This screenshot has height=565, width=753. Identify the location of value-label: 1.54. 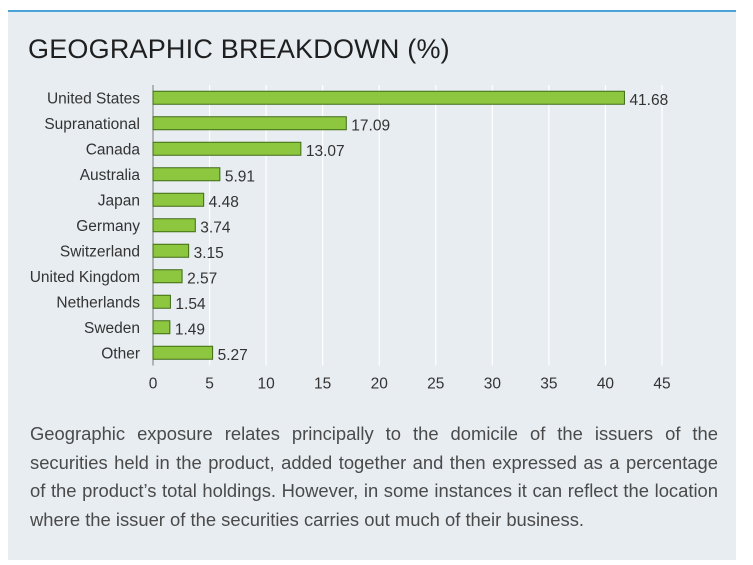
(190, 304).